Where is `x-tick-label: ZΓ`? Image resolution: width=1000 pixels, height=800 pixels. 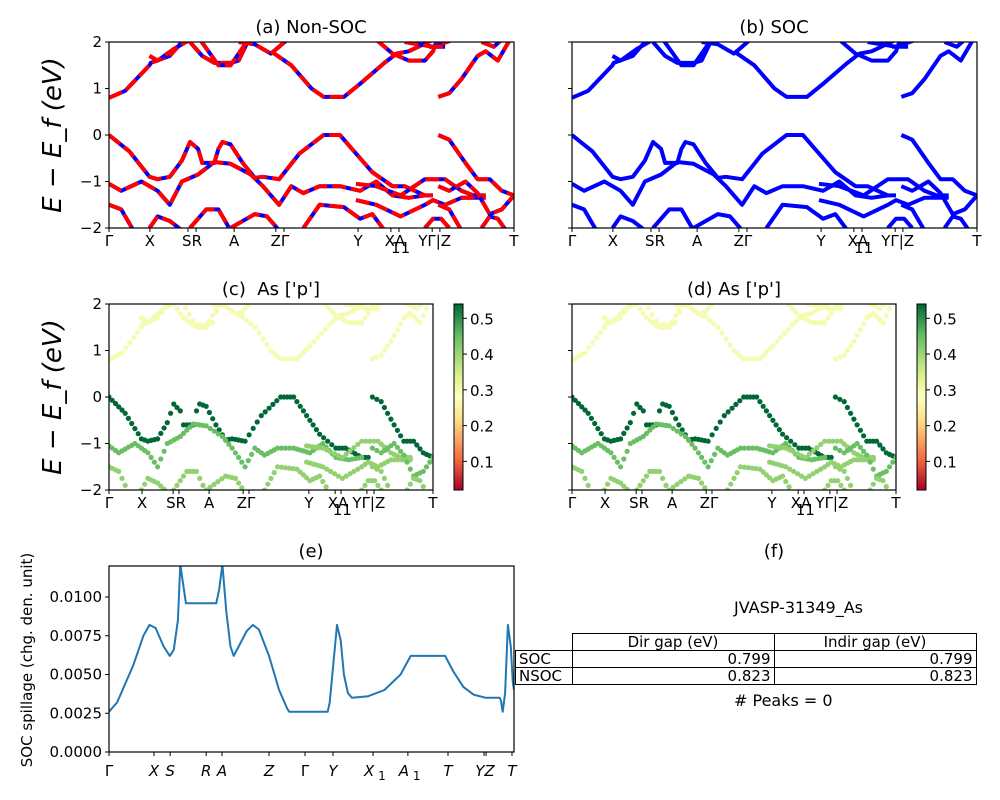 x-tick-label: ZΓ is located at coordinates (743, 241).